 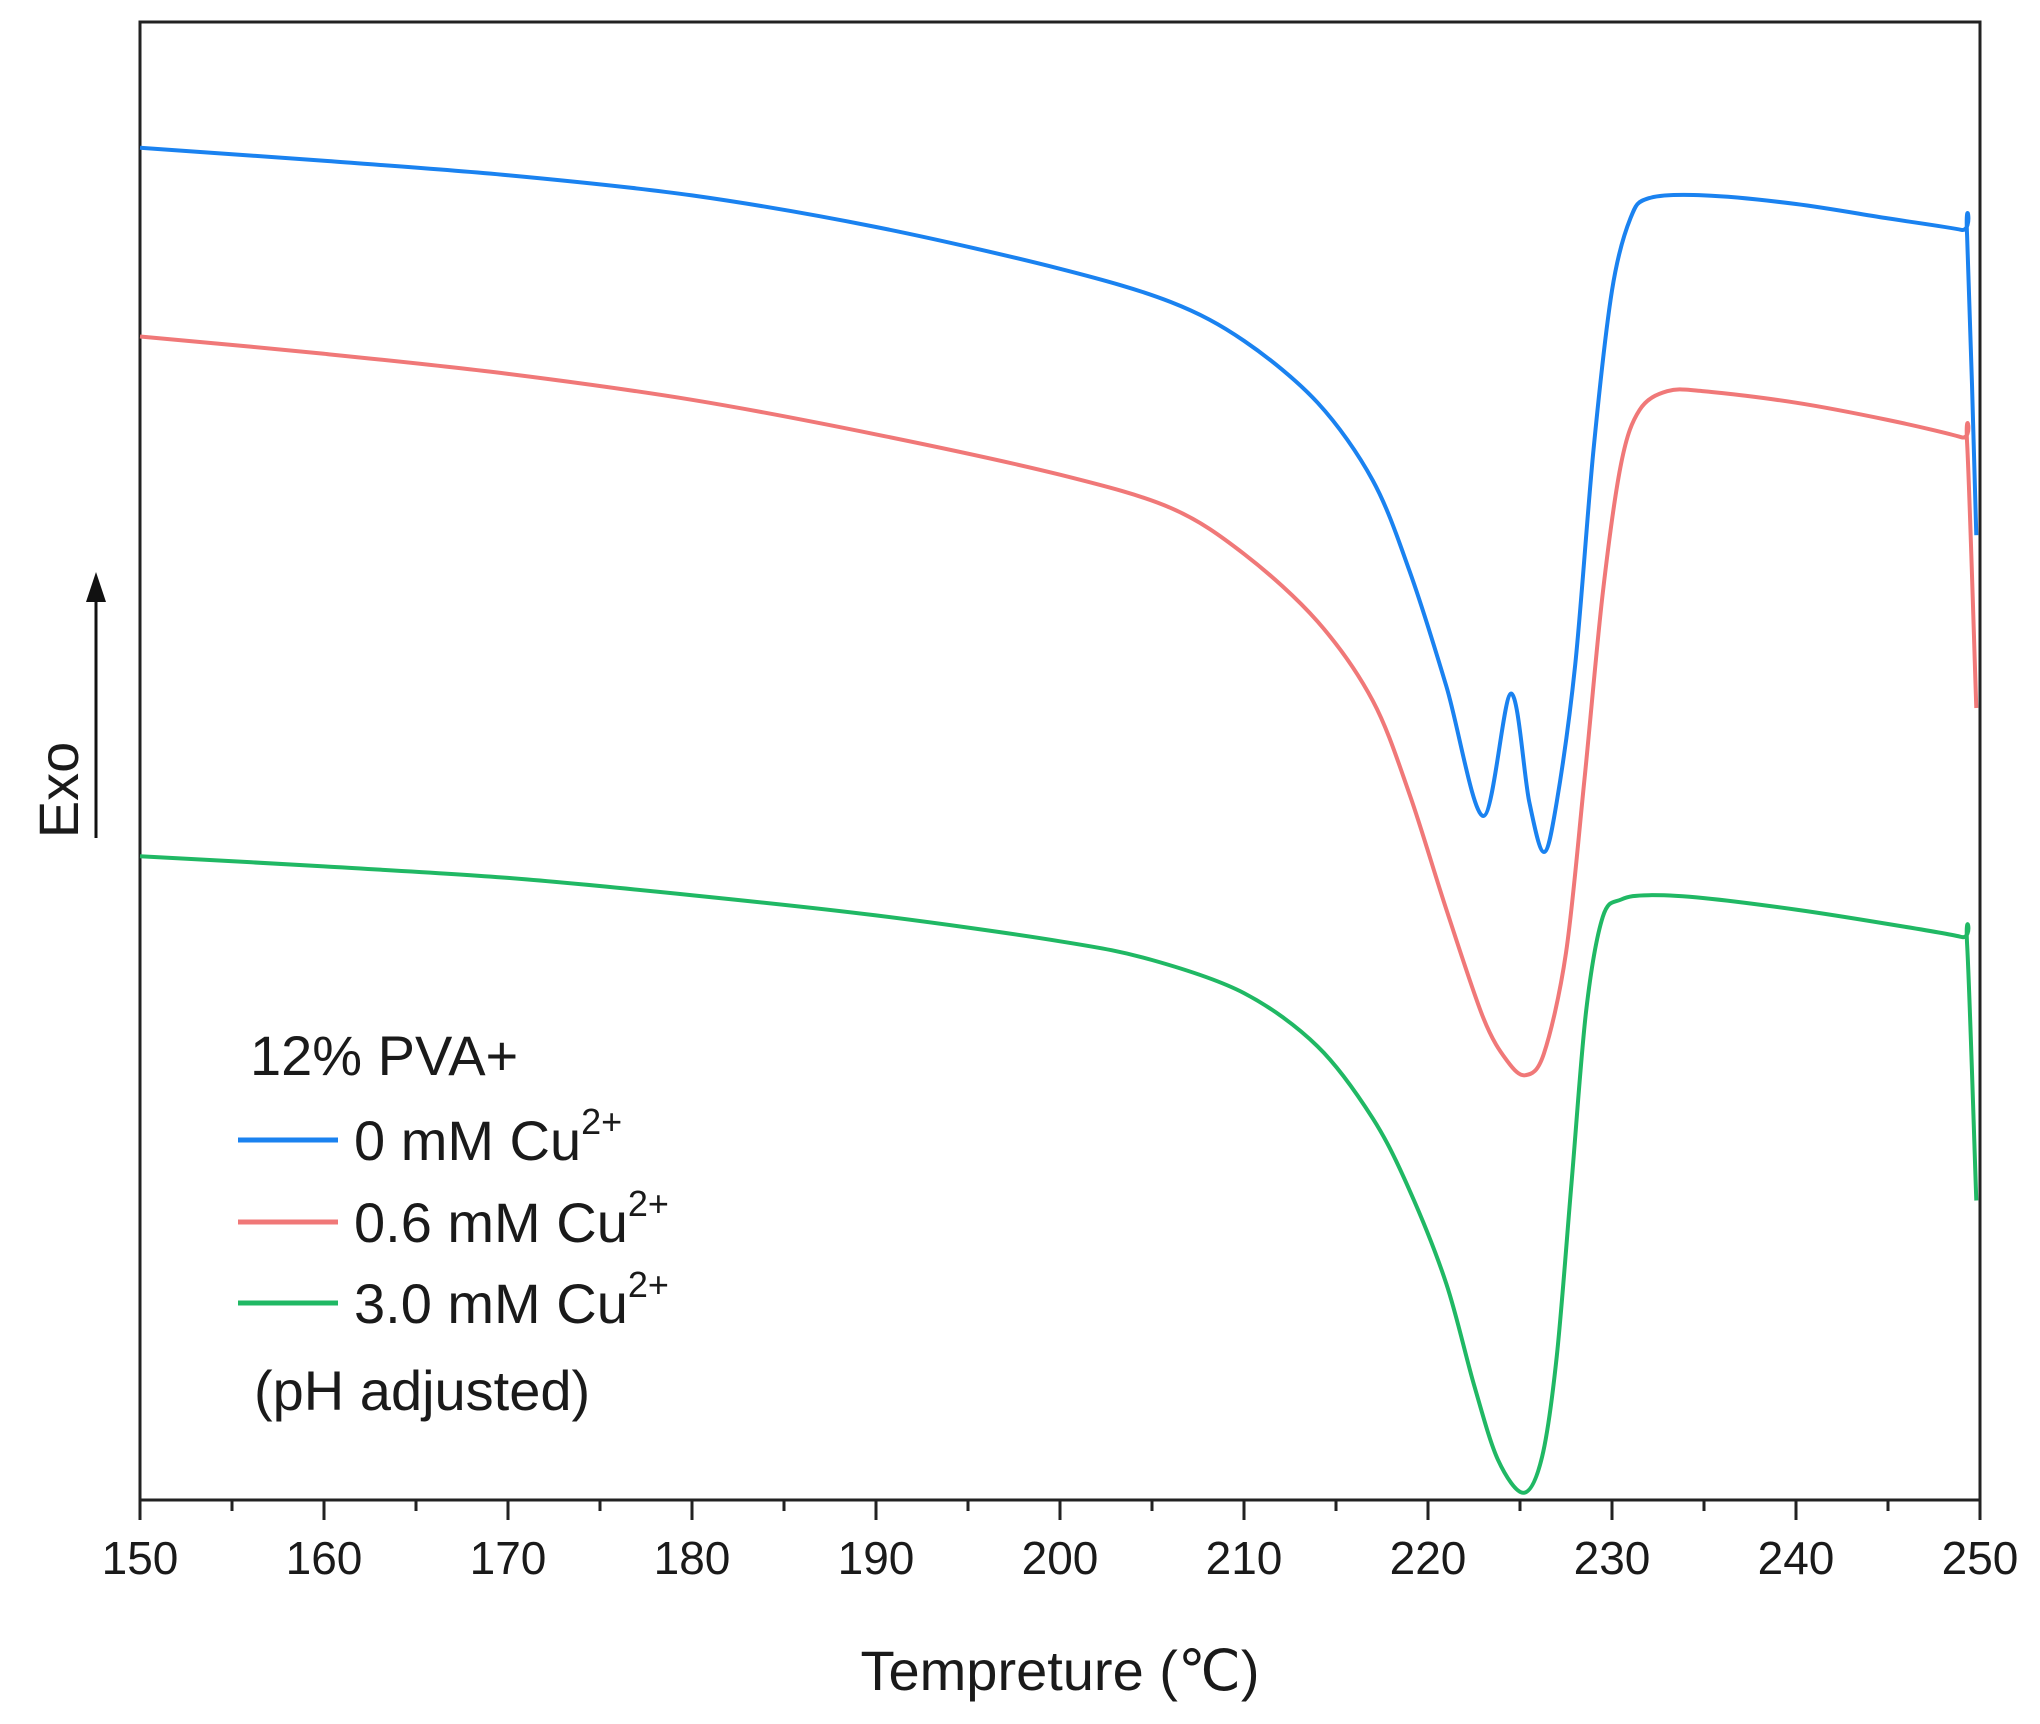 What do you see at coordinates (96, 587) in the screenshot?
I see `exo-arrow-head-icon` at bounding box center [96, 587].